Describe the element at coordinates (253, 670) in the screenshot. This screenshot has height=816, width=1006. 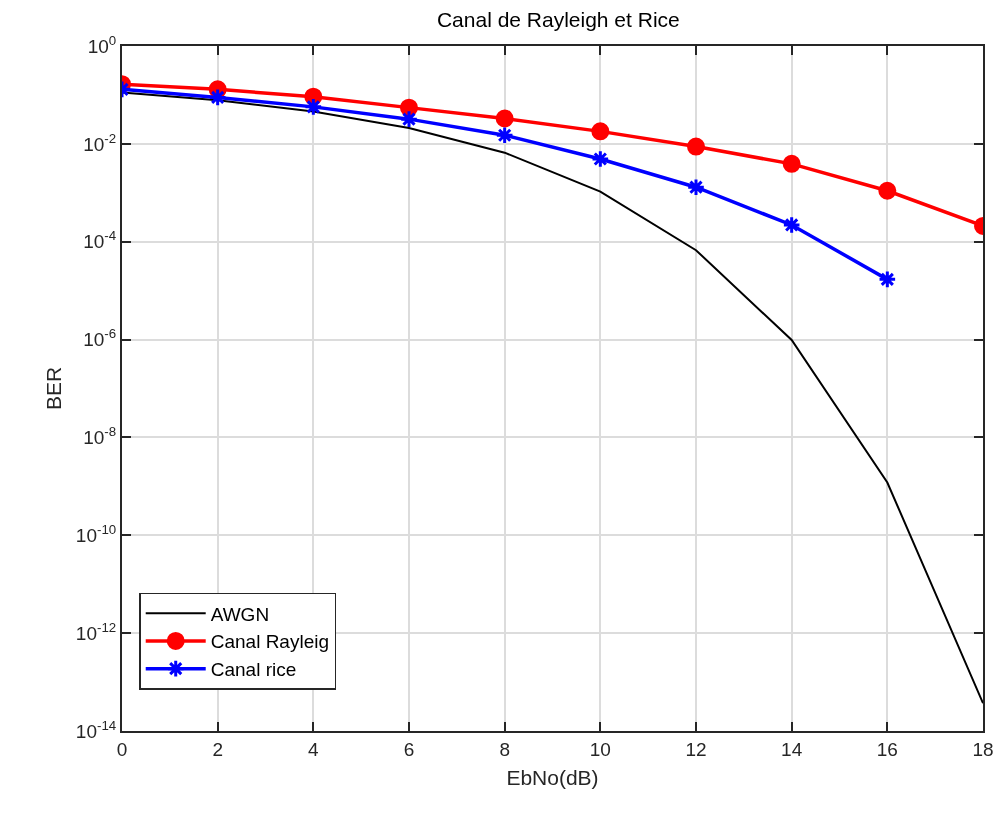
I see `legend-label: Canal rice` at that location.